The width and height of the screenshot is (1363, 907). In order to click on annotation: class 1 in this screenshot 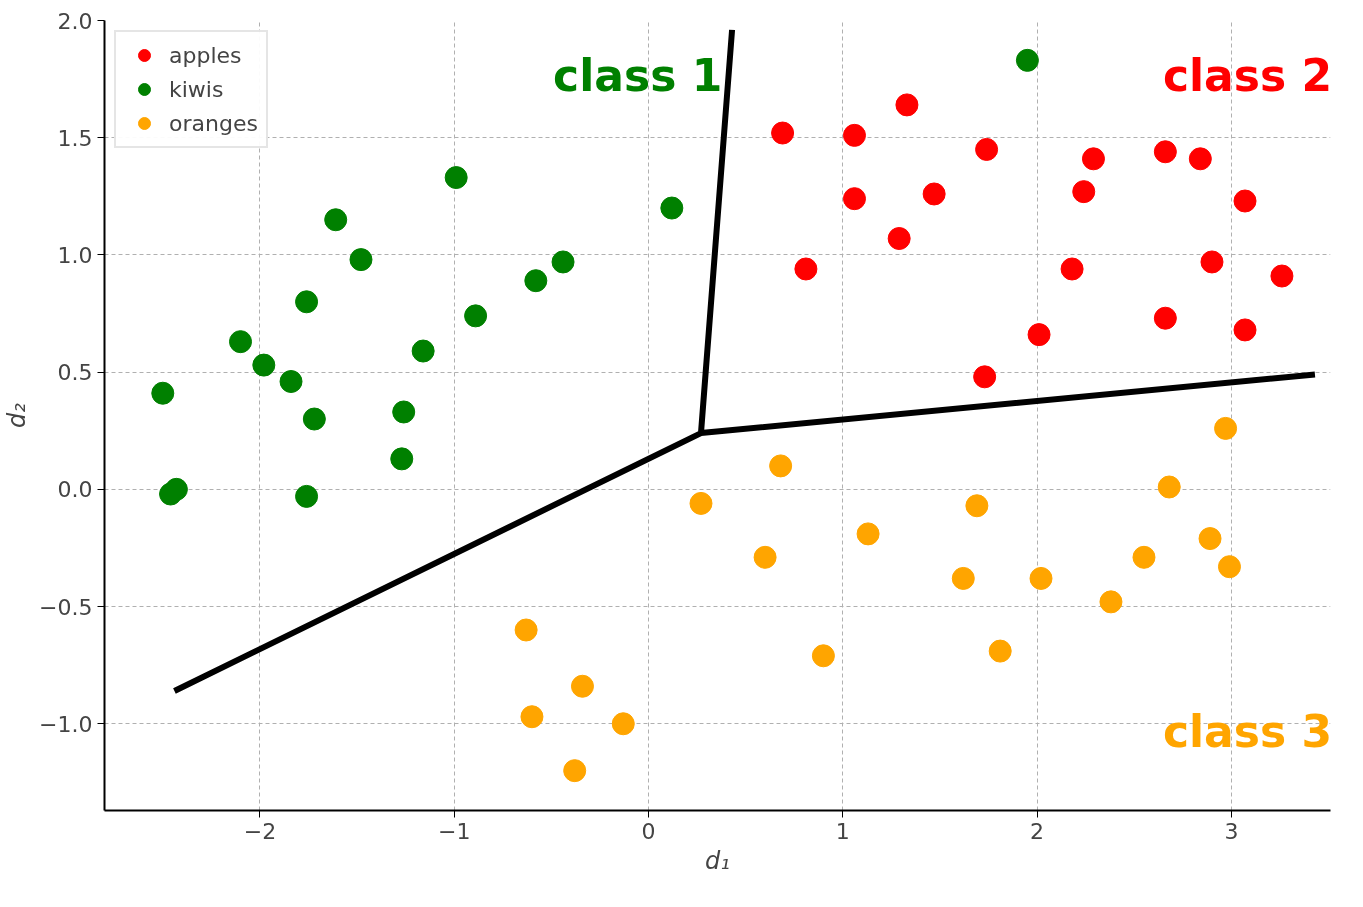, I will do `click(638, 76)`.